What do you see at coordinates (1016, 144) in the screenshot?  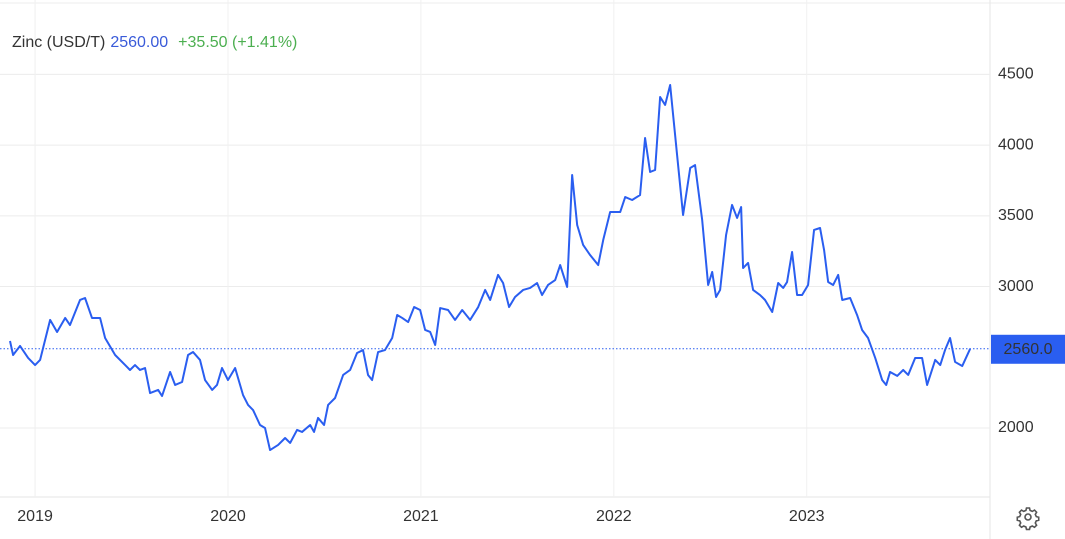 I see `y-tick-label: 4000` at bounding box center [1016, 144].